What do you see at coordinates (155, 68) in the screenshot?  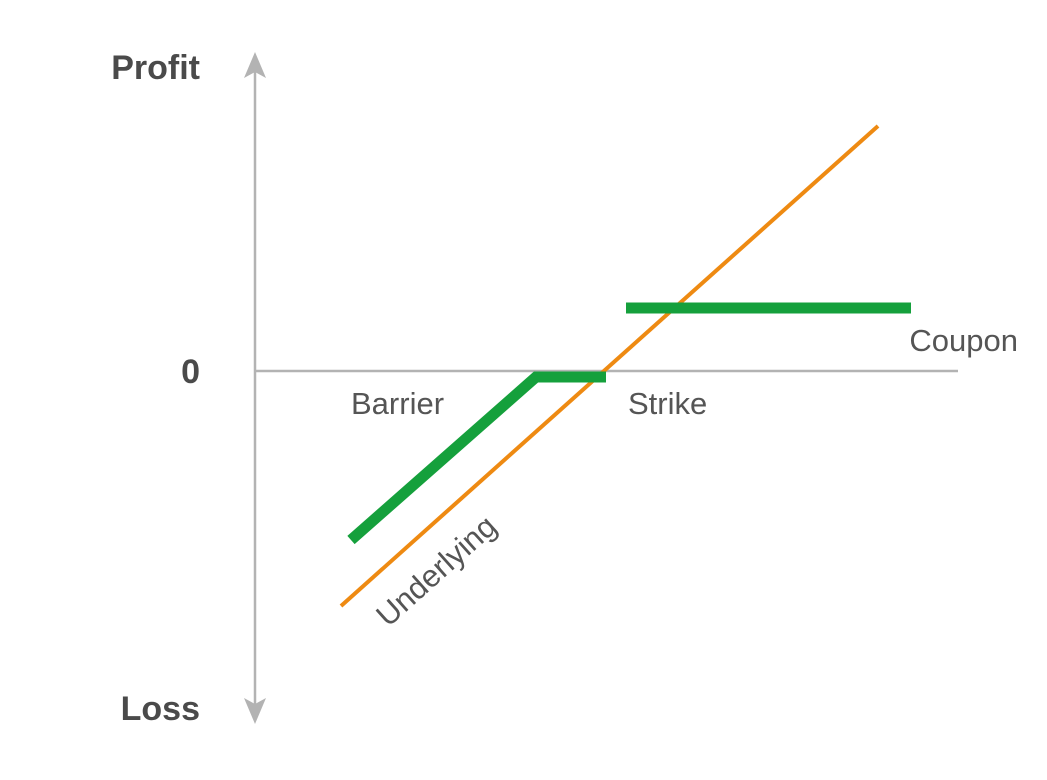 I see `y-axis-profit-label: Profit` at bounding box center [155, 68].